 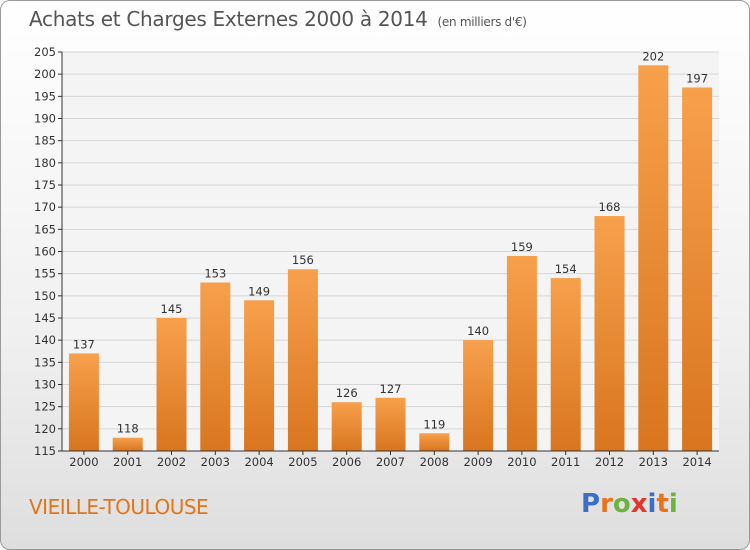 I want to click on logo-letter: o, so click(x=621, y=504).